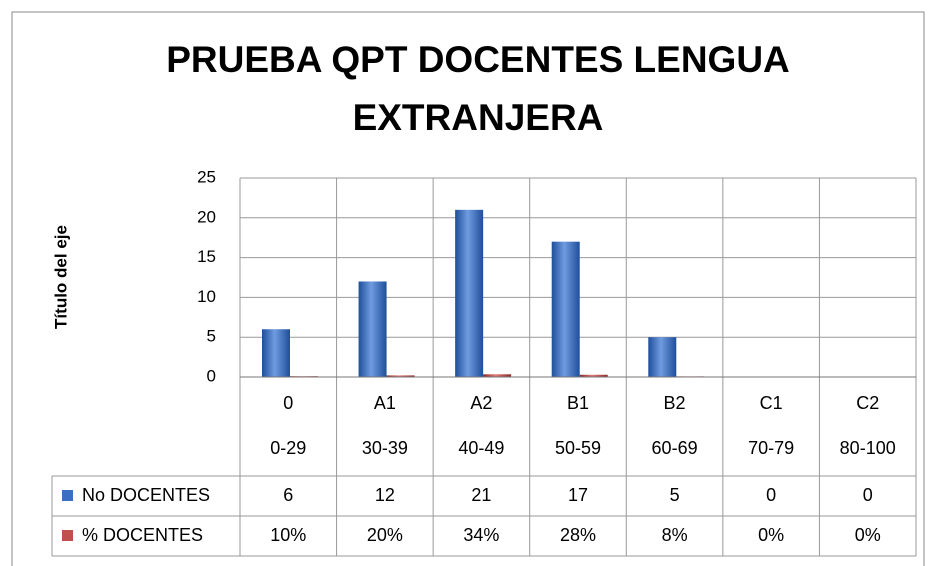 Image resolution: width=933 pixels, height=566 pixels. I want to click on x-tick-label: 60-69, so click(675, 448).